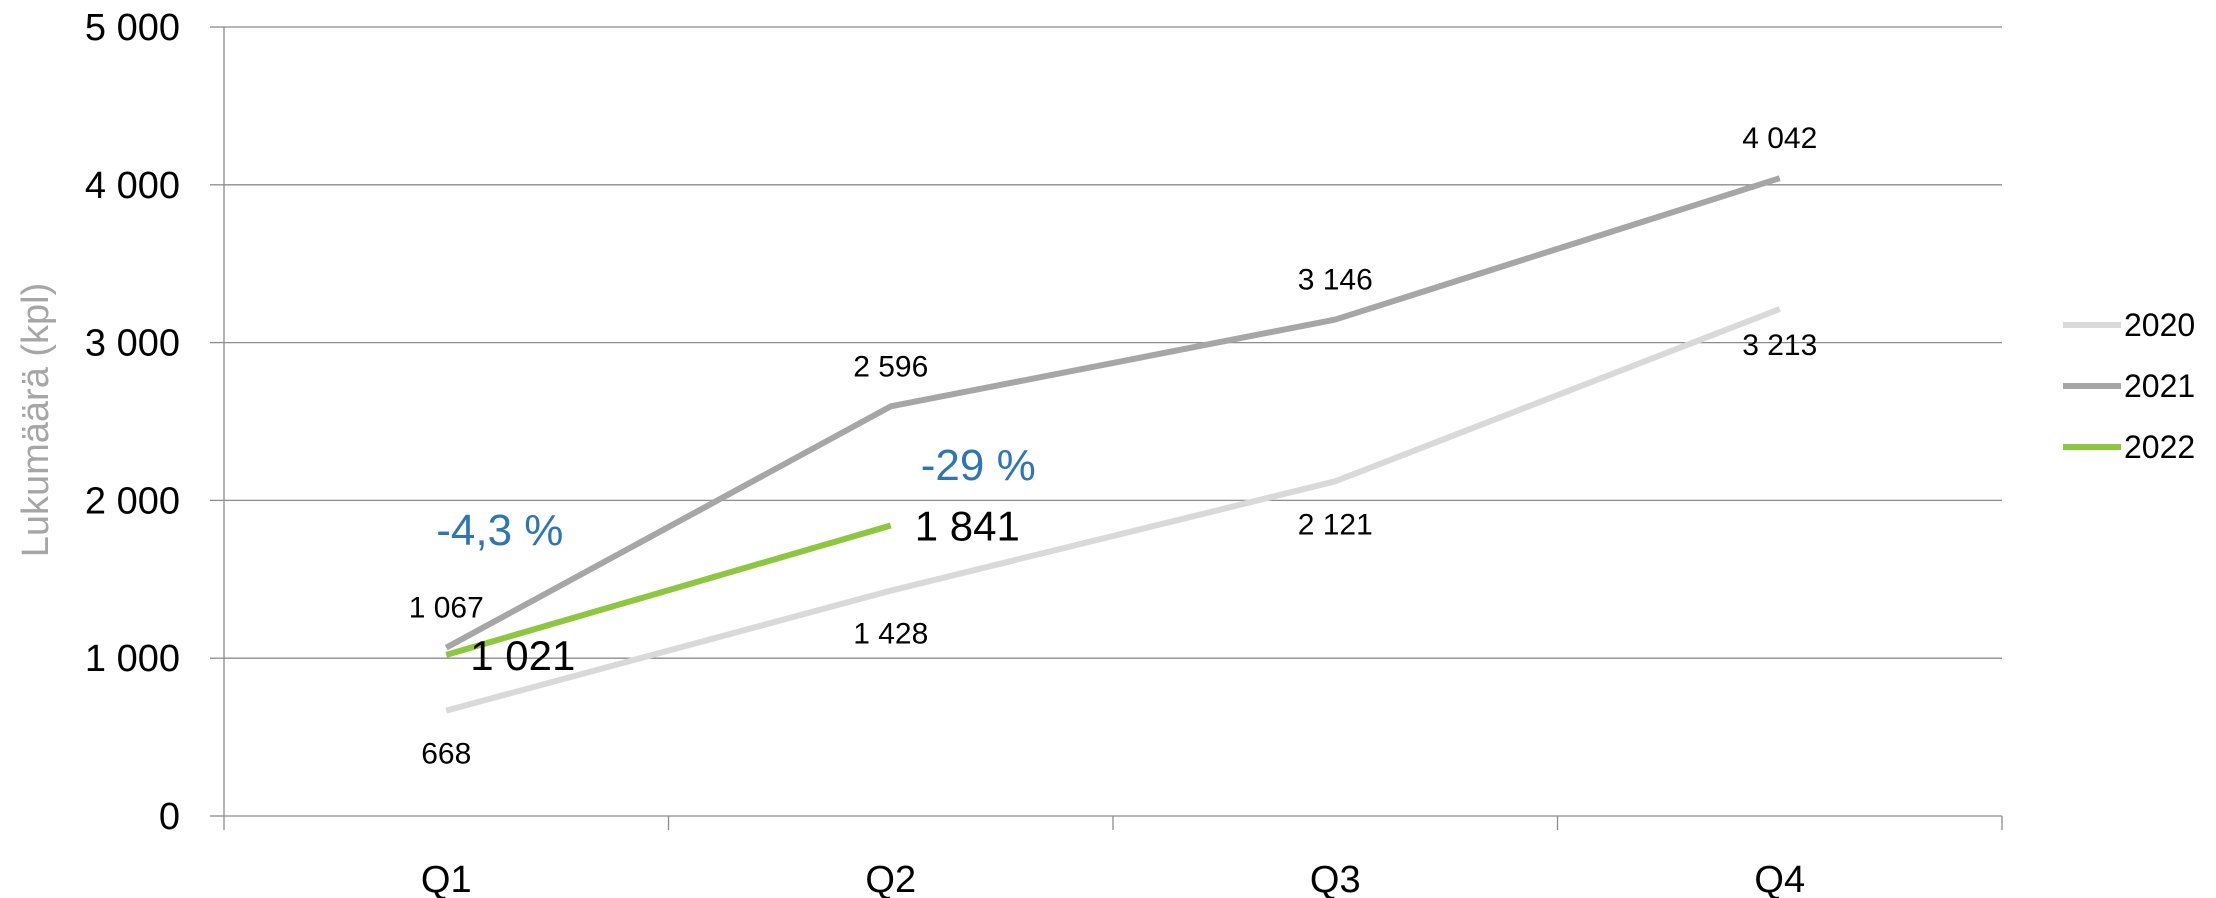 This screenshot has width=2216, height=898. Describe the element at coordinates (446, 878) in the screenshot. I see `x-tick-label: Q1` at that location.